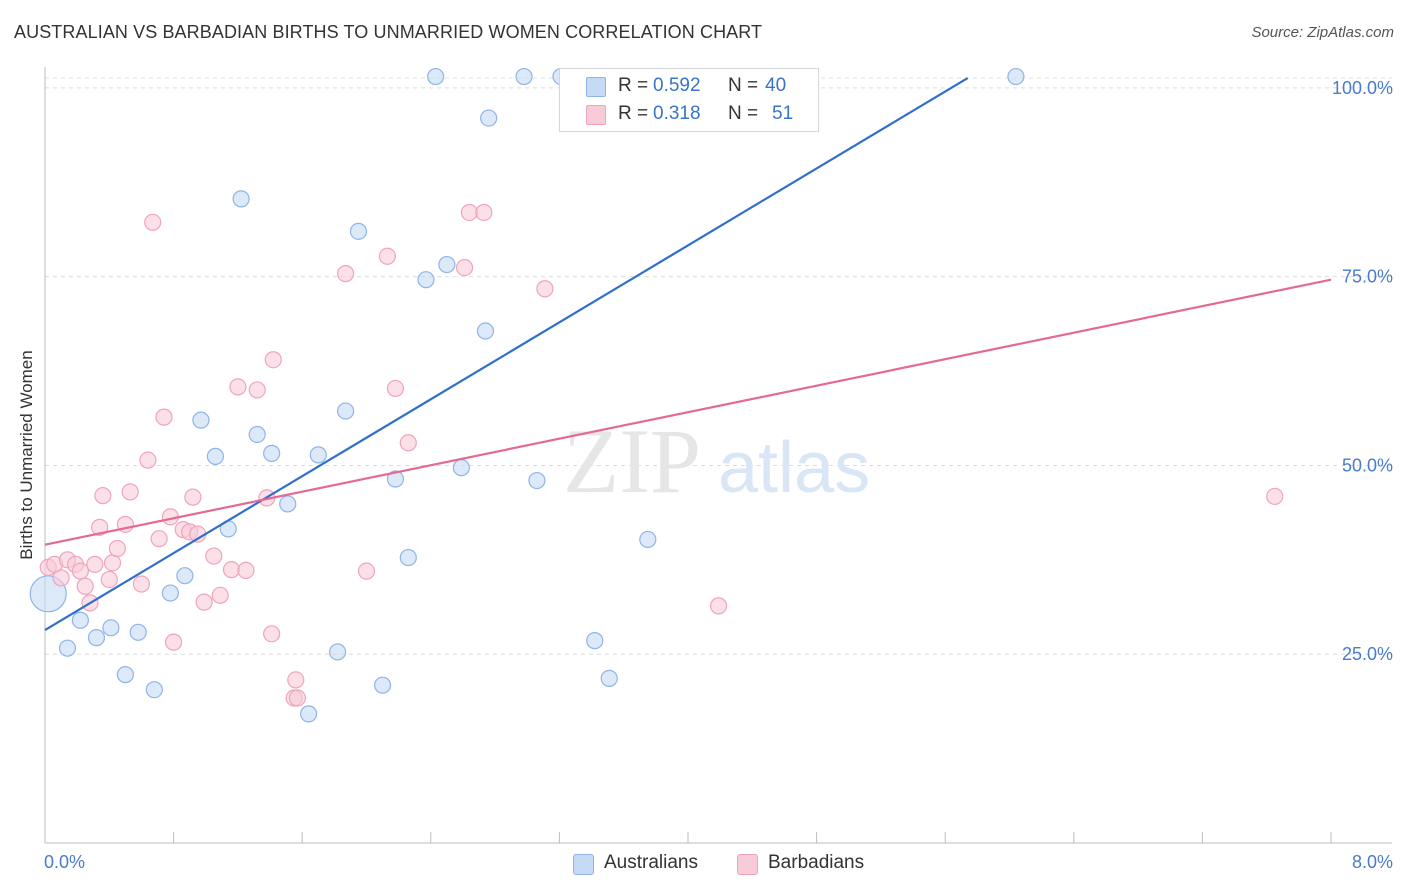 Image resolution: width=1406 pixels, height=892 pixels. Describe the element at coordinates (1372, 862) in the screenshot. I see `x-tick-label-max: 8.0%` at that location.